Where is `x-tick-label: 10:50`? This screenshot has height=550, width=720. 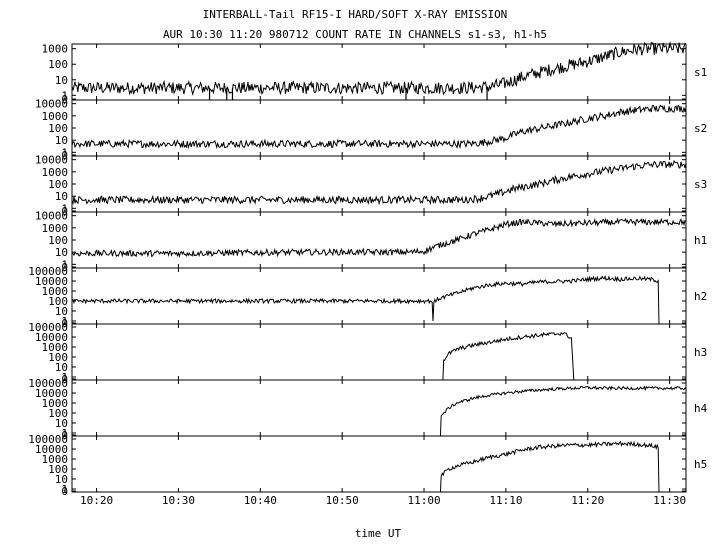 x-tick-label: 10:50 is located at coordinates (342, 500).